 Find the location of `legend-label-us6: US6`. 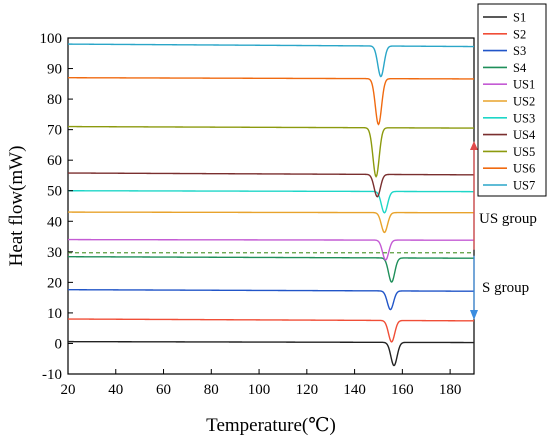

legend-label-us6: US6 is located at coordinates (524, 169).